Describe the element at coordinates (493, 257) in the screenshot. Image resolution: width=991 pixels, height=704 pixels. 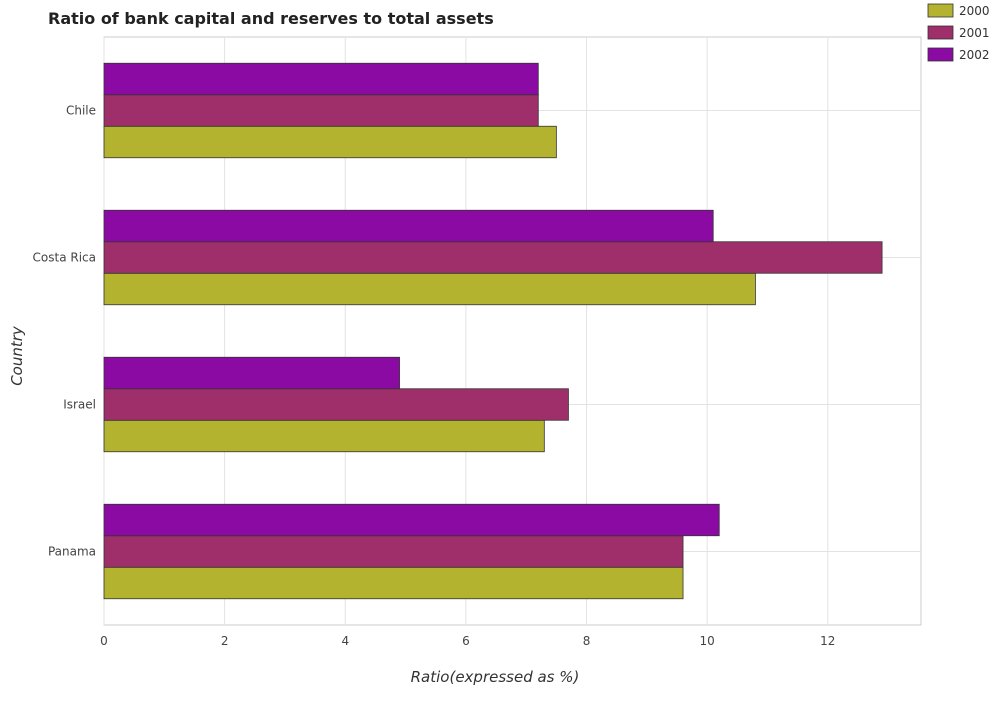
I see `bar-2001-costa-rica` at that location.